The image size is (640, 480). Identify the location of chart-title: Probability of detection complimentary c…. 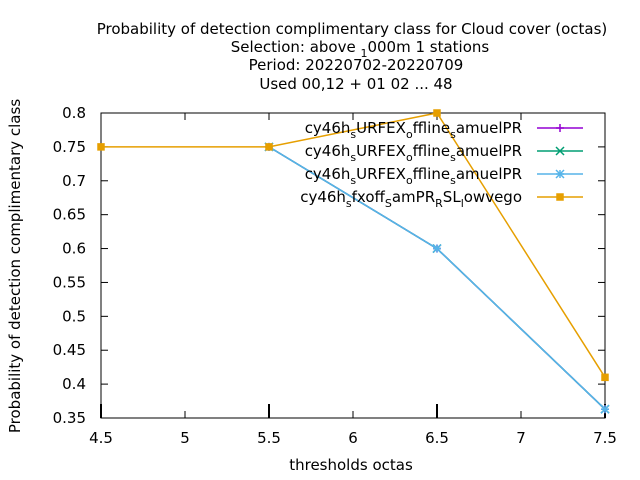
(352, 56).